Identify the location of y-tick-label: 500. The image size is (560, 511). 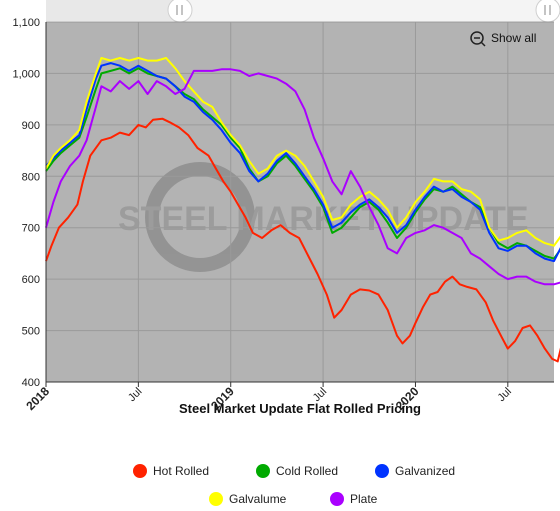
(31, 332).